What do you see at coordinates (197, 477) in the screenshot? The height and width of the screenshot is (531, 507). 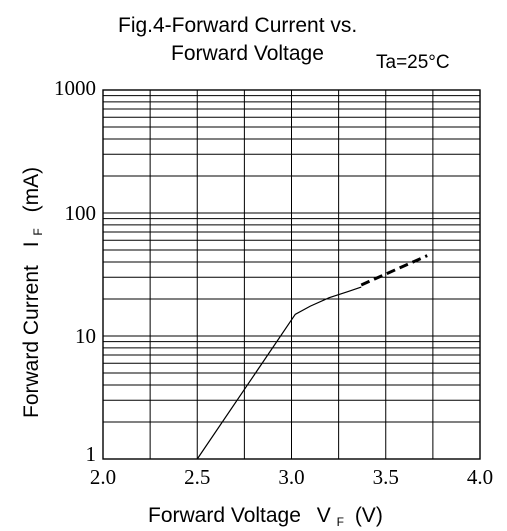 I see `x-tick-label: 2.5` at bounding box center [197, 477].